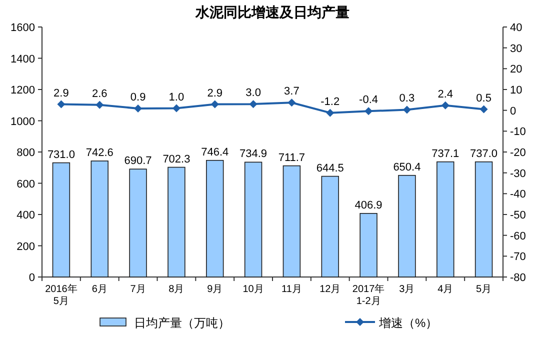 The height and width of the screenshot is (342, 535). What do you see at coordinates (100, 289) in the screenshot?
I see `x-tick-label: 6月` at bounding box center [100, 289].